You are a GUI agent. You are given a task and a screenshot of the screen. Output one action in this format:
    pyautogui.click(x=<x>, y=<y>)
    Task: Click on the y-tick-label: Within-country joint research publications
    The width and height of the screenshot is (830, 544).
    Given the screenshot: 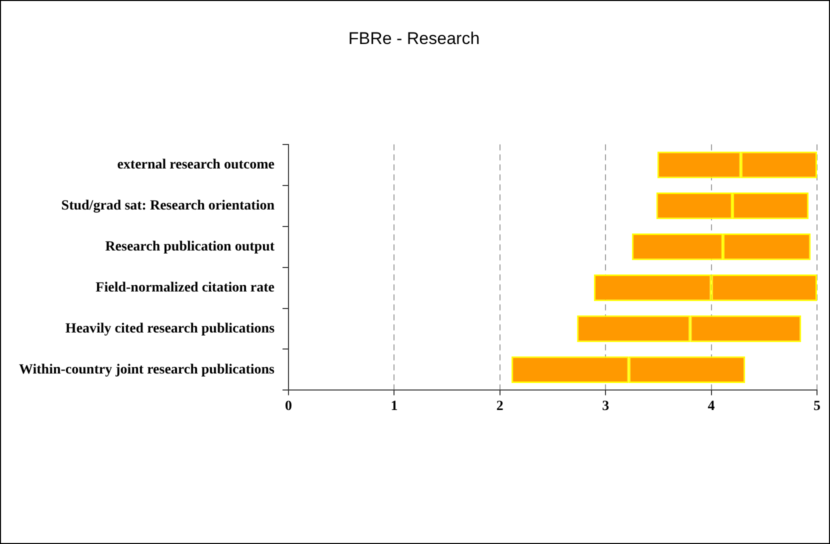 What is the action you would take?
    pyautogui.click(x=147, y=370)
    